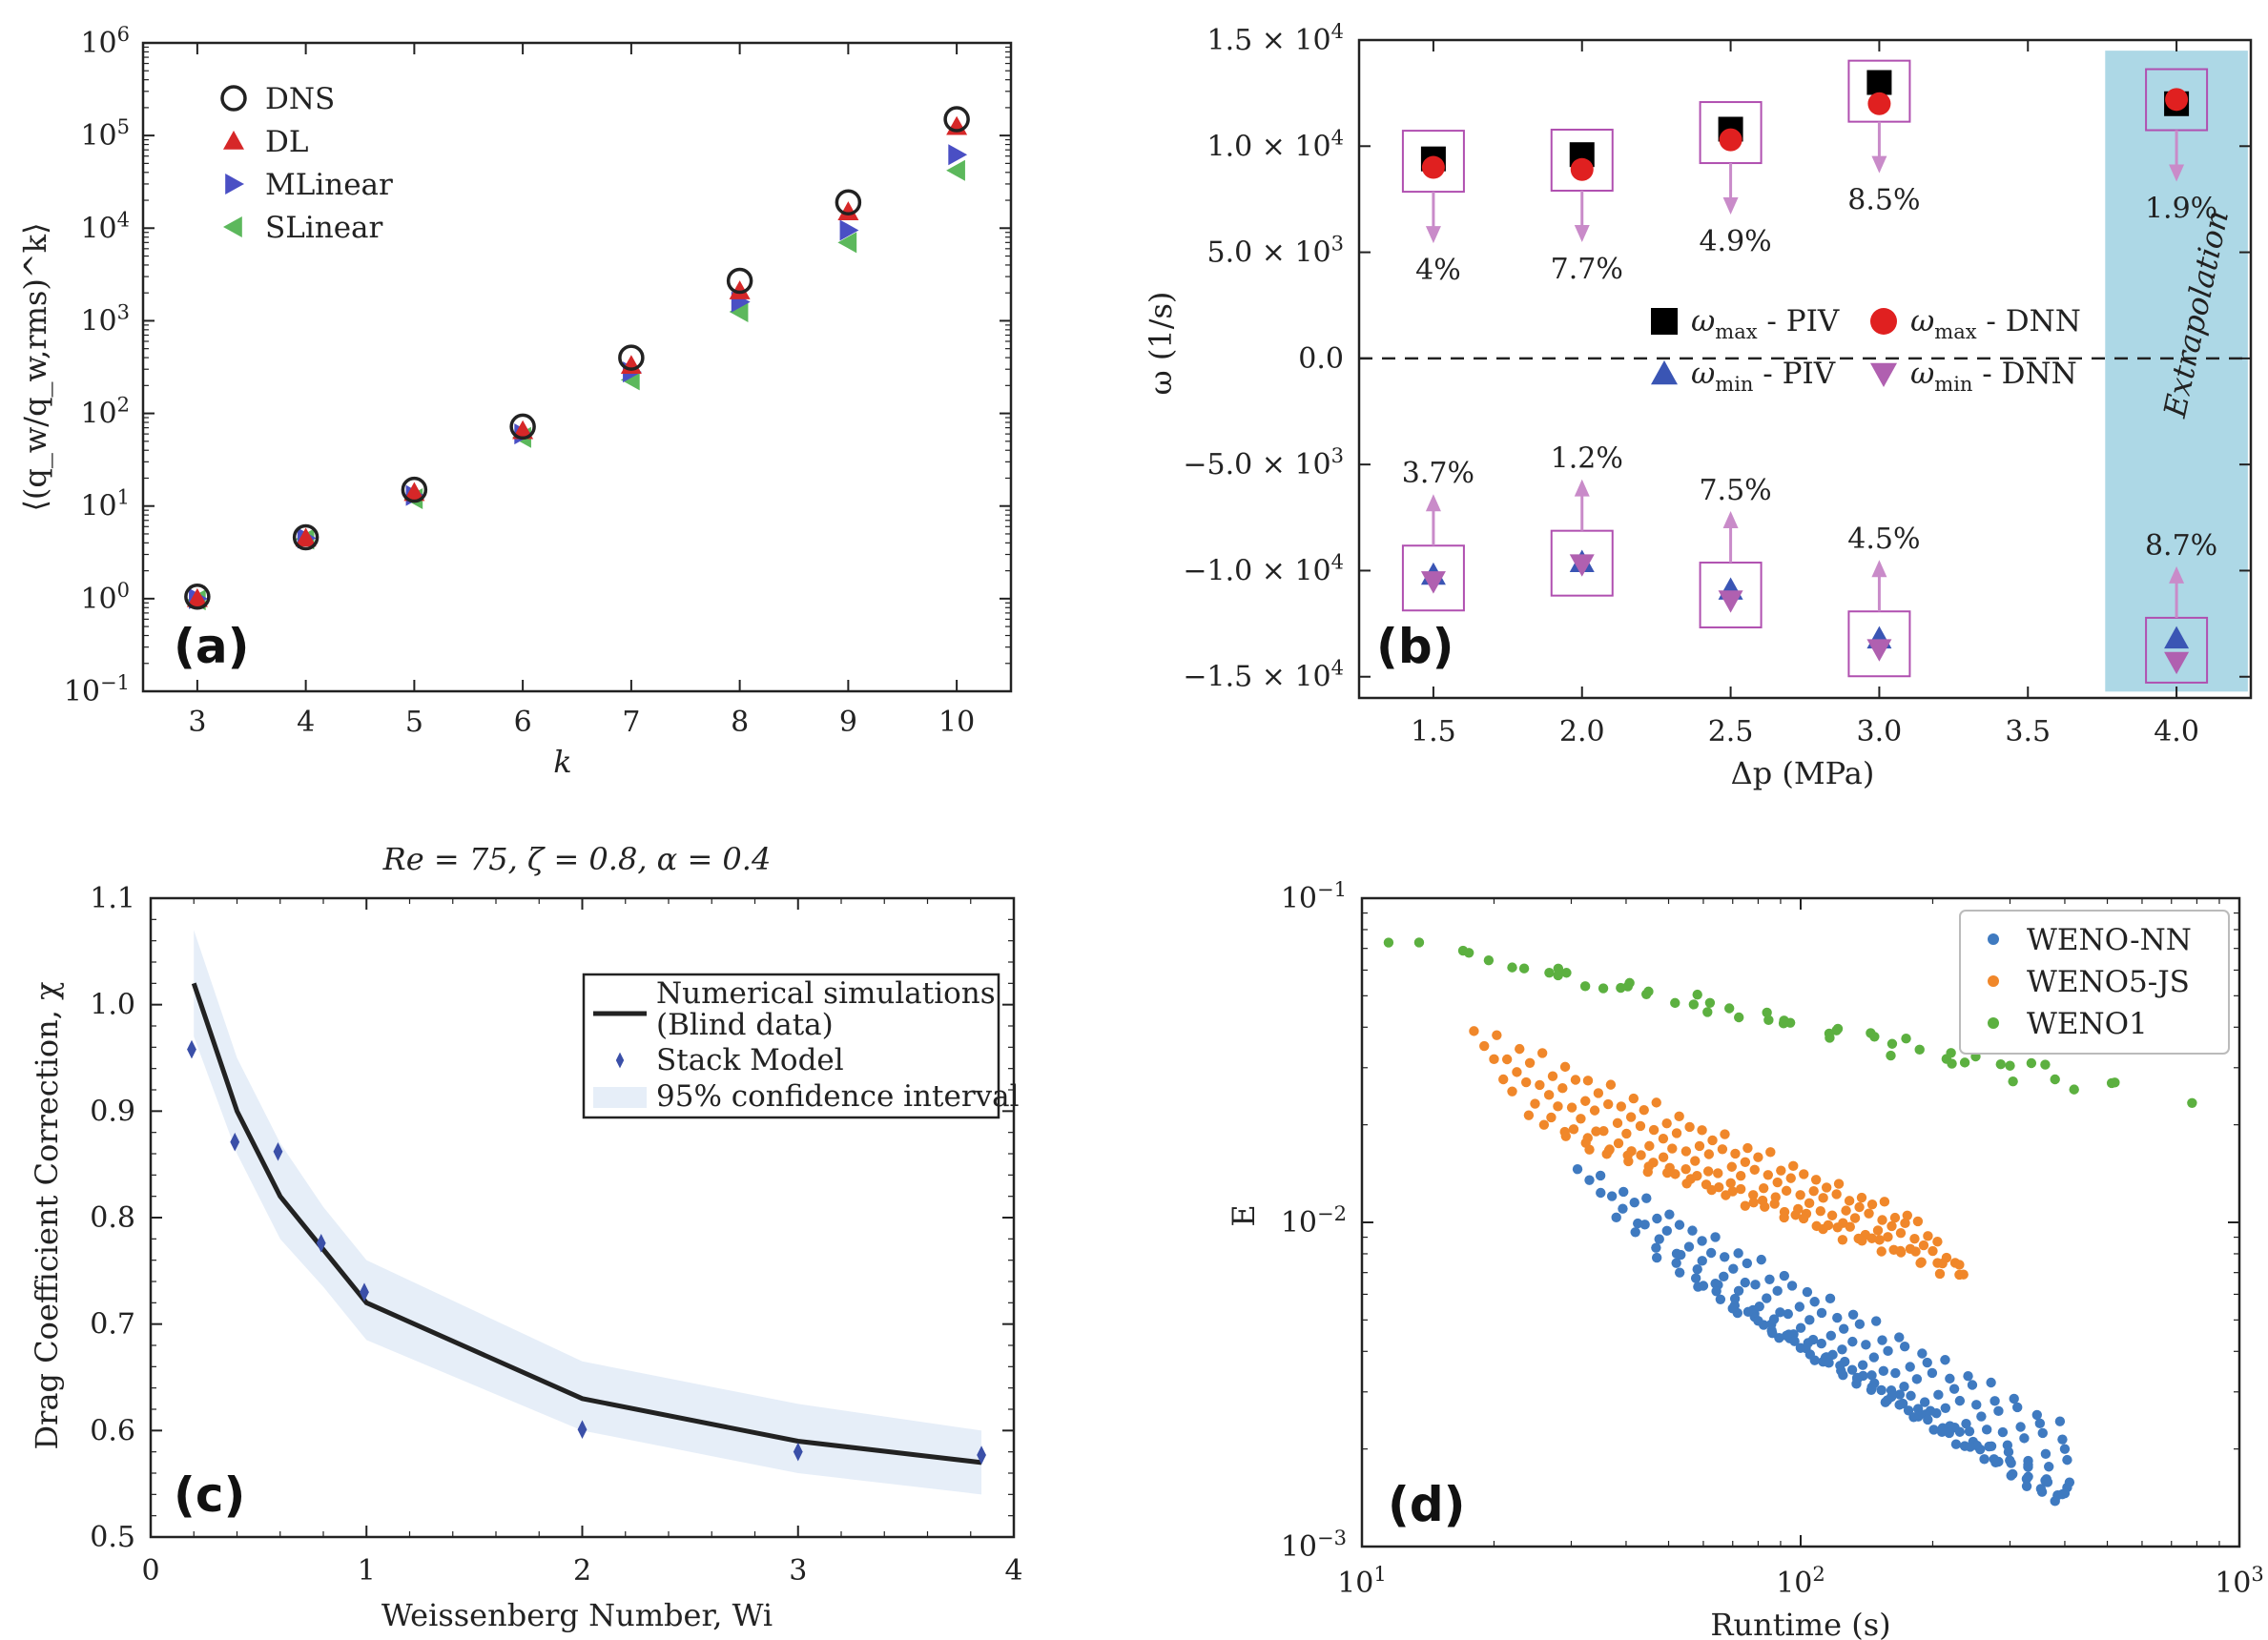 The width and height of the screenshot is (2268, 1640). I want to click on annotation-max: 7.7%, so click(1587, 270).